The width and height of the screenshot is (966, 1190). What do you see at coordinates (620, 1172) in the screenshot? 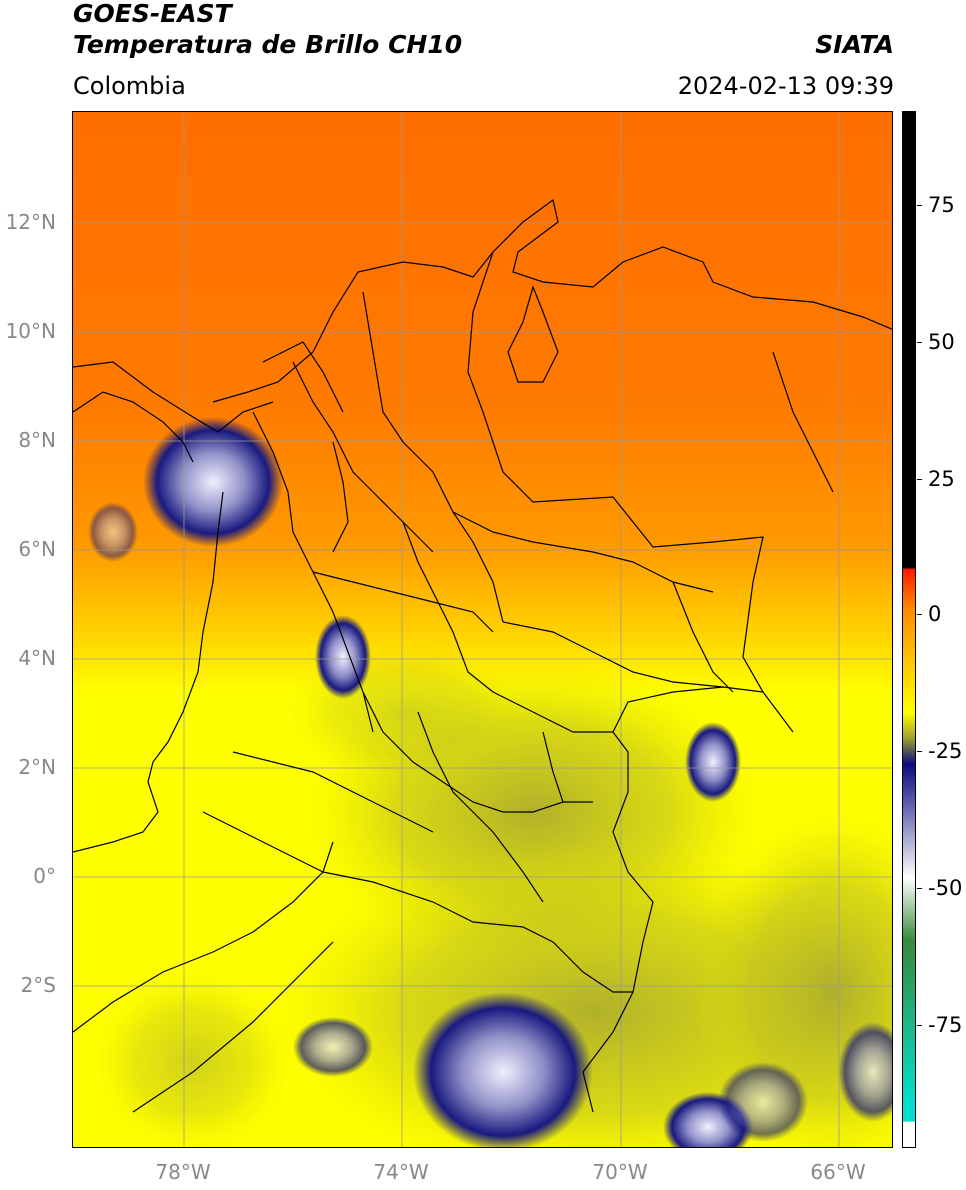
I see `lon-label-70w: 70°W` at bounding box center [620, 1172].